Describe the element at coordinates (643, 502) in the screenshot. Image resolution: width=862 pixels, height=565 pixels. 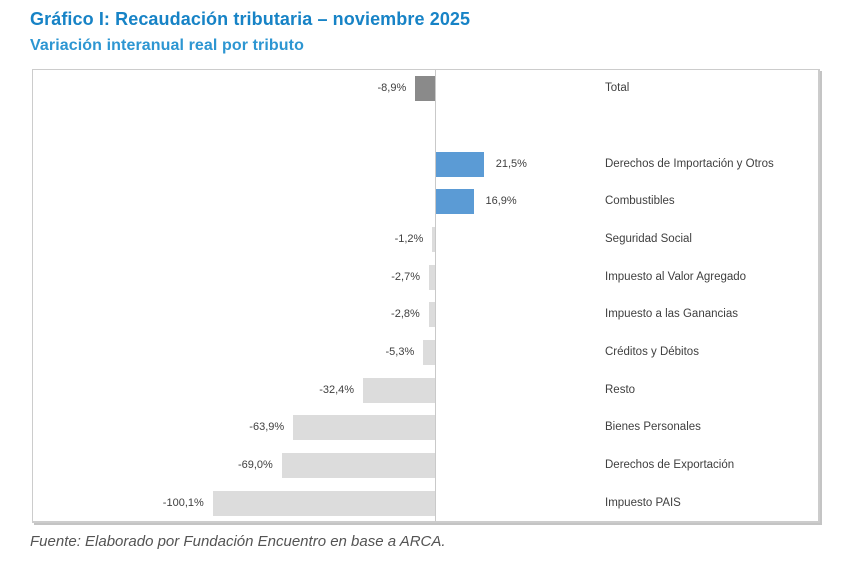
I see `category-label: Impuesto PAIS` at that location.